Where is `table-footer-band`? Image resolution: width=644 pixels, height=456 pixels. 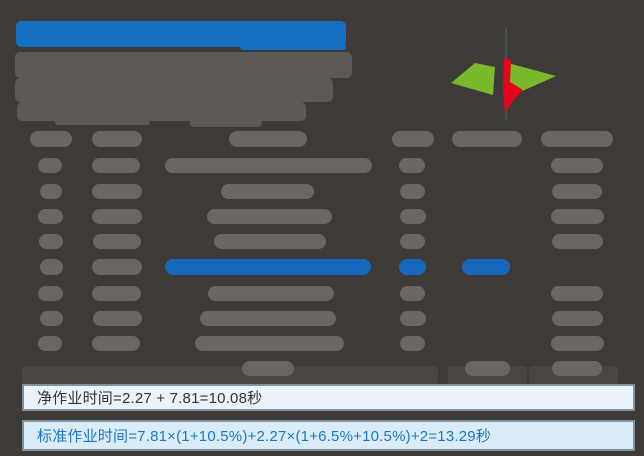 table-footer-band is located at coordinates (230, 375).